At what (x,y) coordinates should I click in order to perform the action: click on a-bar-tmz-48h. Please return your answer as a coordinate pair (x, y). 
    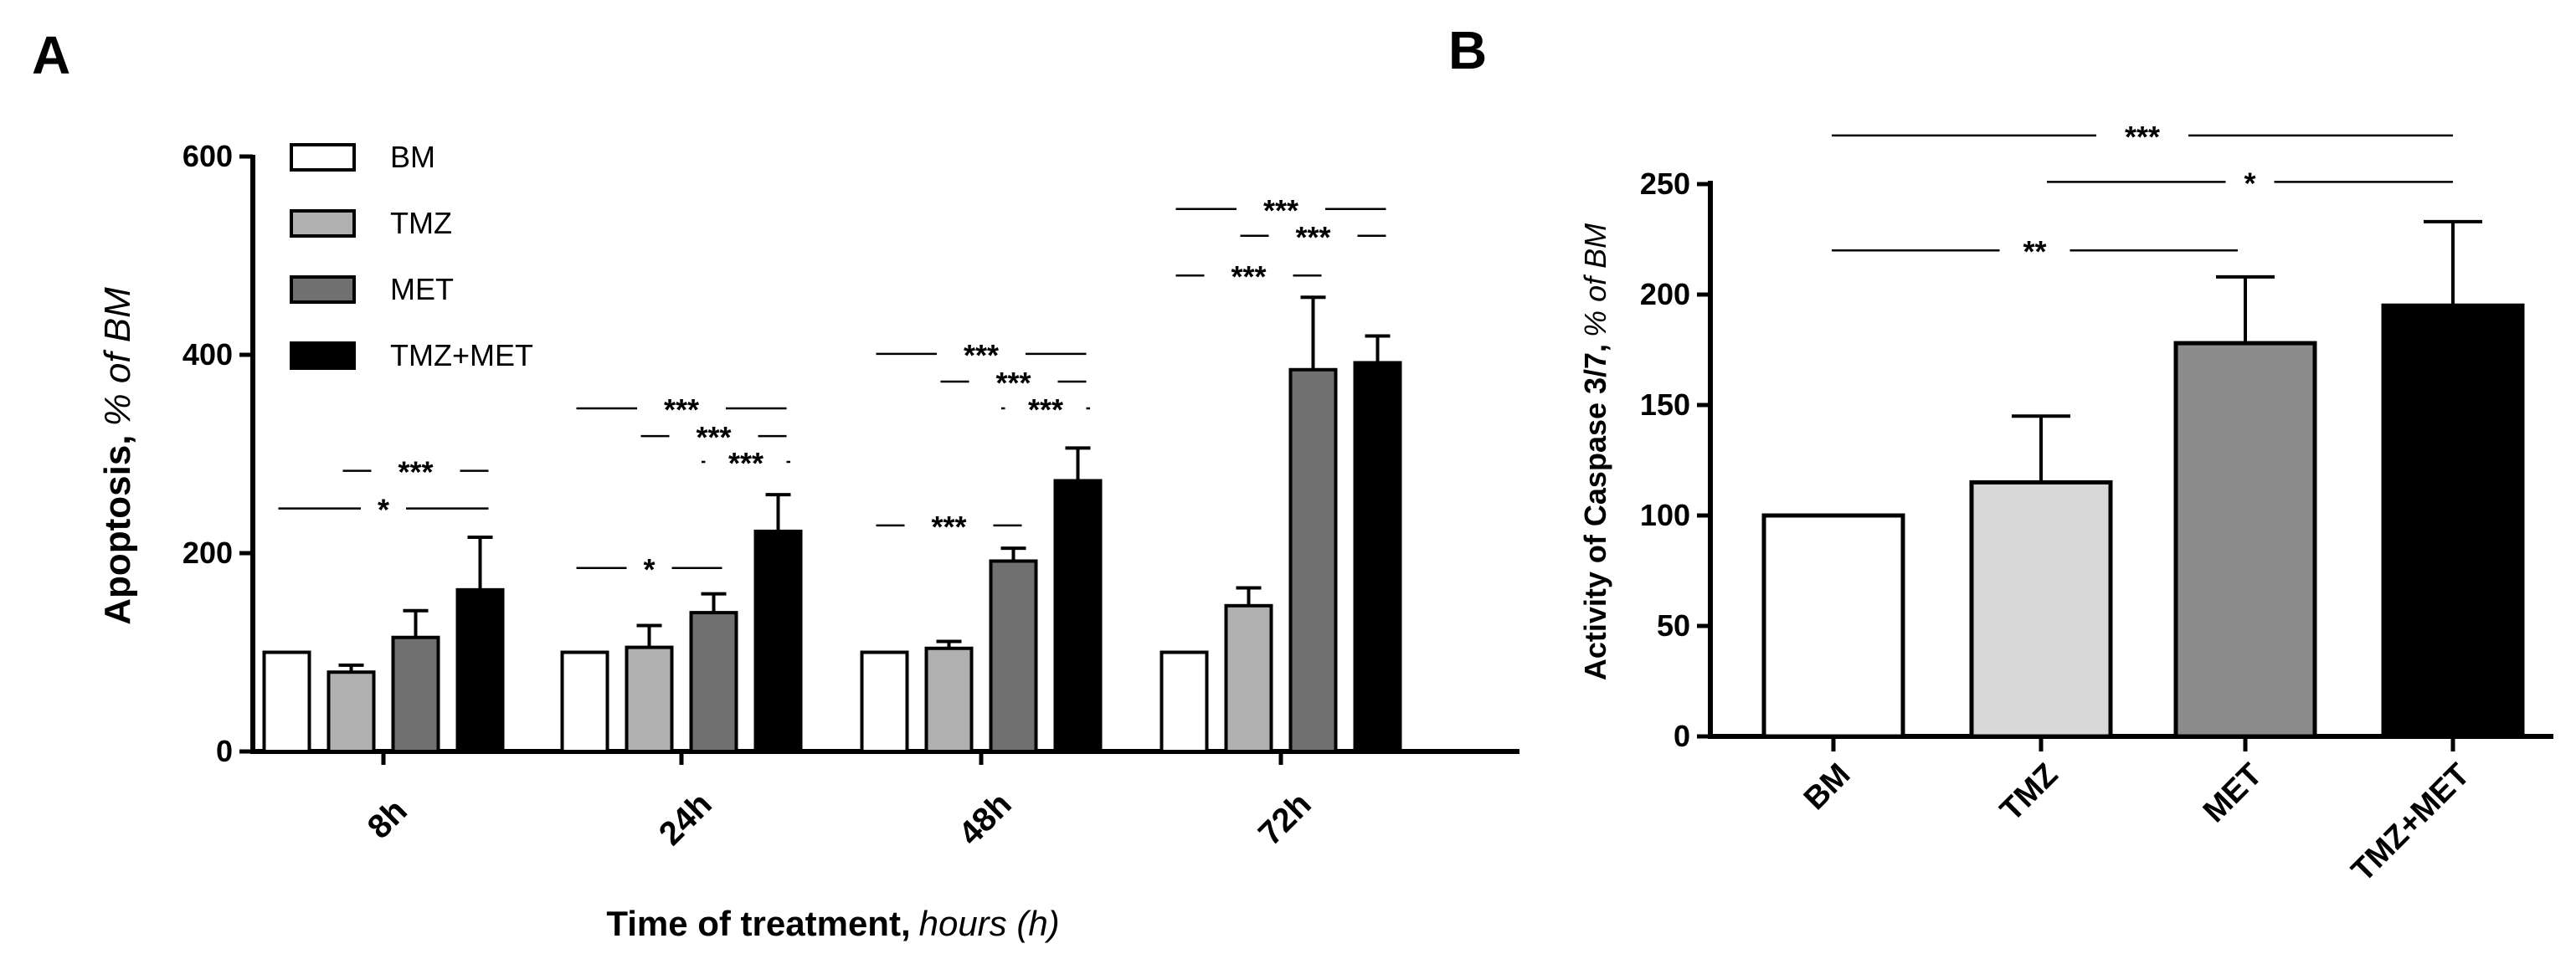
    Looking at the image, I should click on (949, 700).